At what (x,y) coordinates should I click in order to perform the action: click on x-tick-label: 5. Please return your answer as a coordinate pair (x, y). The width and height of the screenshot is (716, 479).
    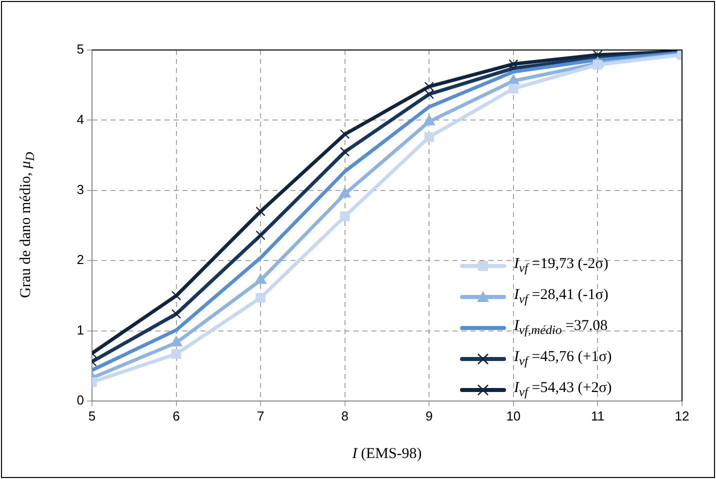
    Looking at the image, I should click on (92, 416).